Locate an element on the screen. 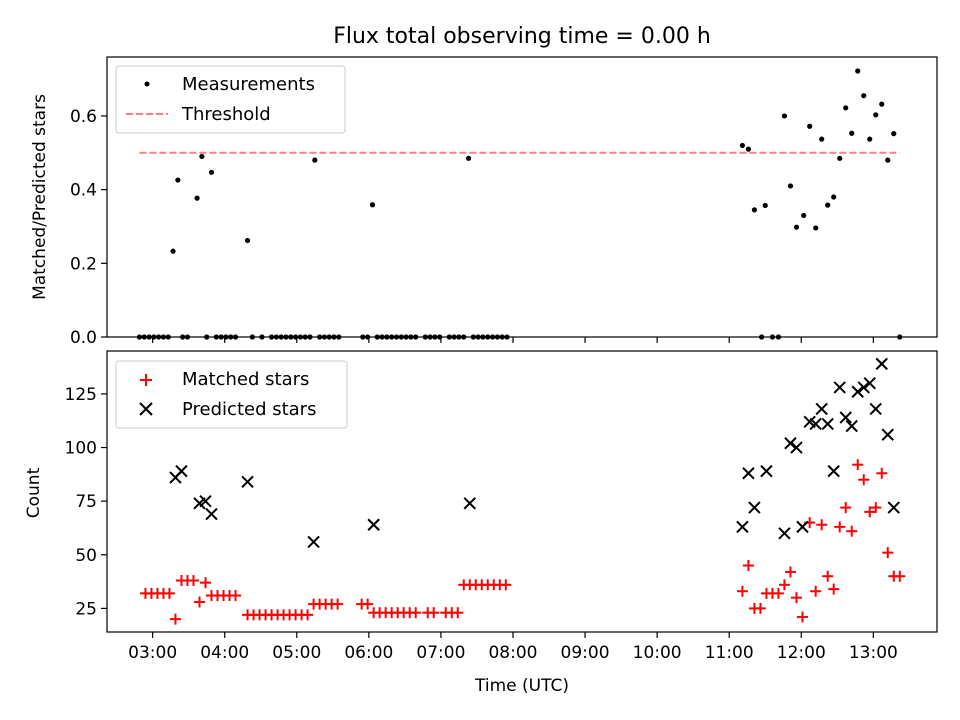  bottom-legend-box is located at coordinates (231, 394).